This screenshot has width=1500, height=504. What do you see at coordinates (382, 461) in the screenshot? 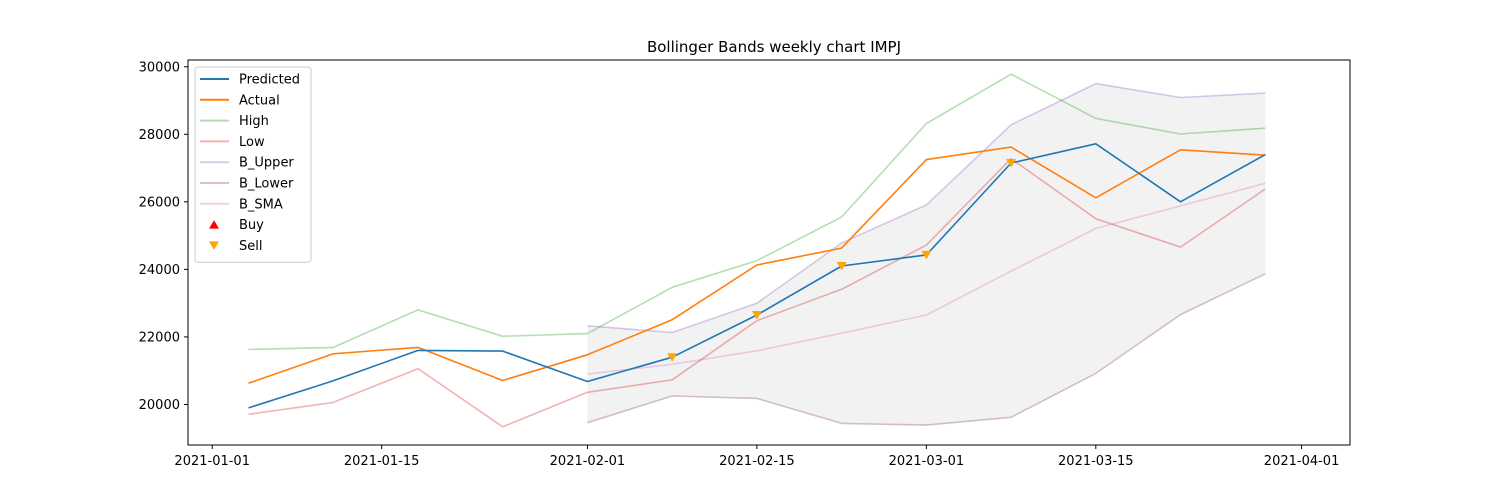
I see `x-tick-label: 2021-01-15` at bounding box center [382, 461].